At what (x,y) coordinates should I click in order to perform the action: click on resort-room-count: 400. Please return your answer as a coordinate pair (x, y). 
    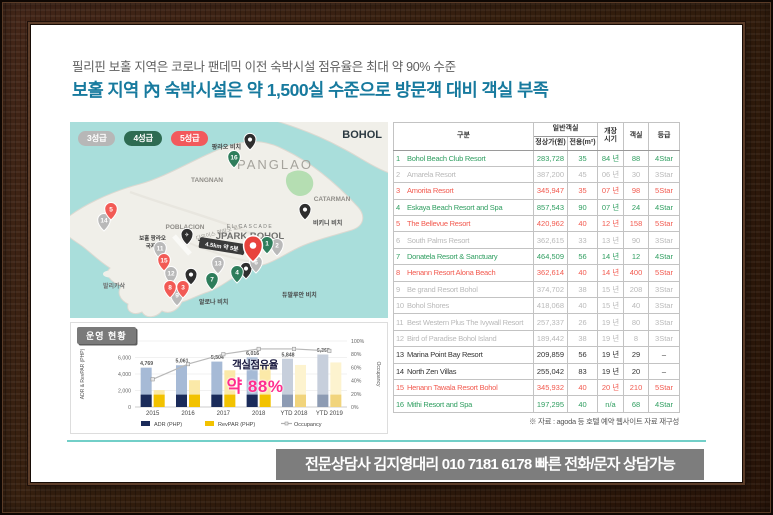
    Looking at the image, I should click on (636, 273).